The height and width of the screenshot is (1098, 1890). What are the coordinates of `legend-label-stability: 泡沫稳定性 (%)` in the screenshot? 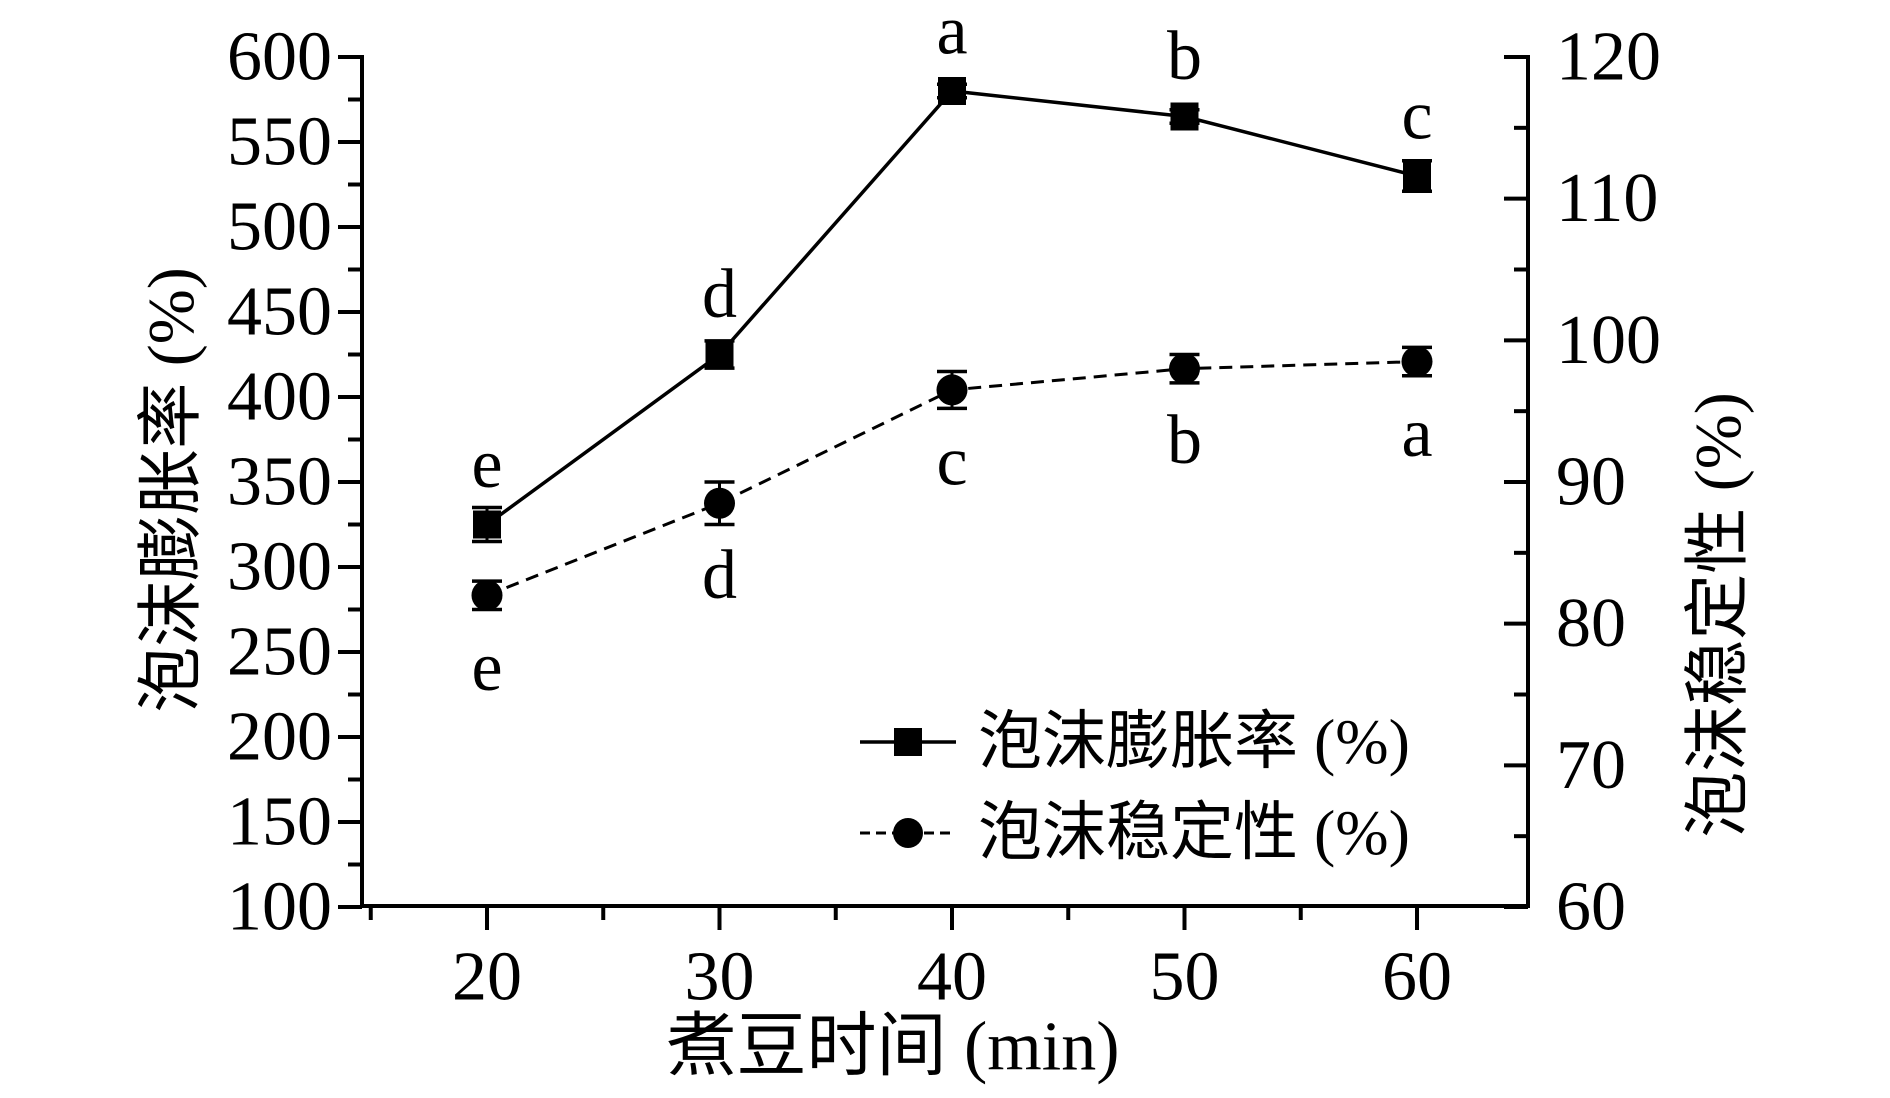 It's located at (1194, 832).